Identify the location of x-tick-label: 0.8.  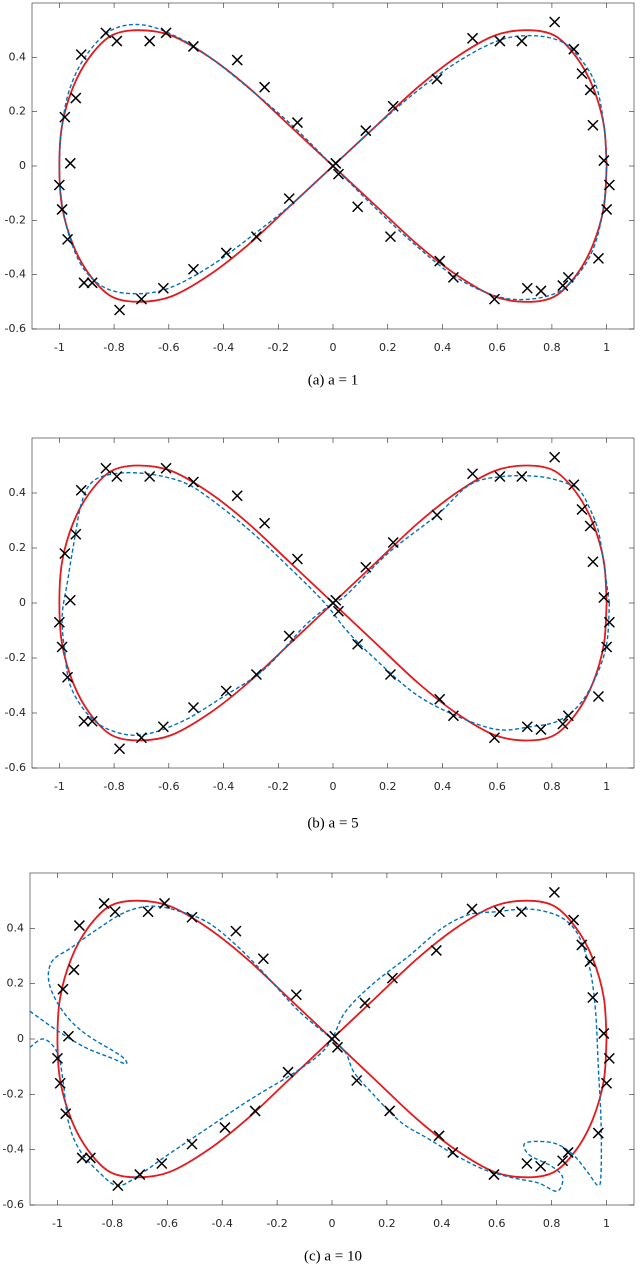
(552, 786).